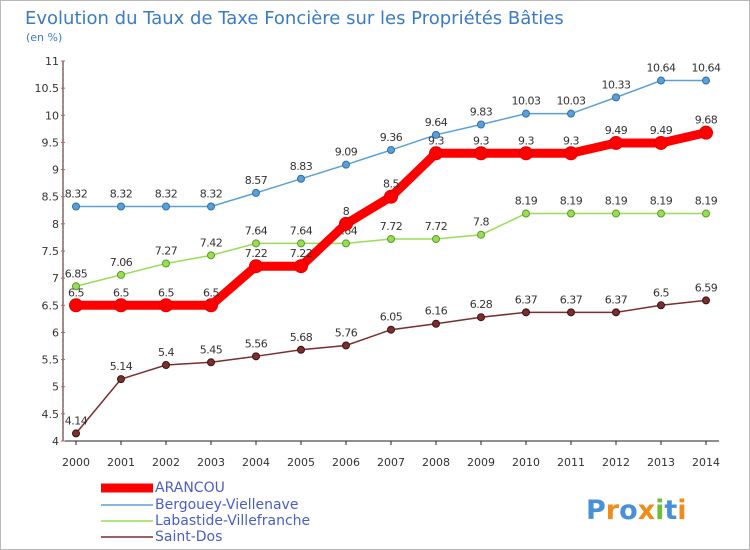  What do you see at coordinates (256, 462) in the screenshot?
I see `x-tick-label: 2004` at bounding box center [256, 462].